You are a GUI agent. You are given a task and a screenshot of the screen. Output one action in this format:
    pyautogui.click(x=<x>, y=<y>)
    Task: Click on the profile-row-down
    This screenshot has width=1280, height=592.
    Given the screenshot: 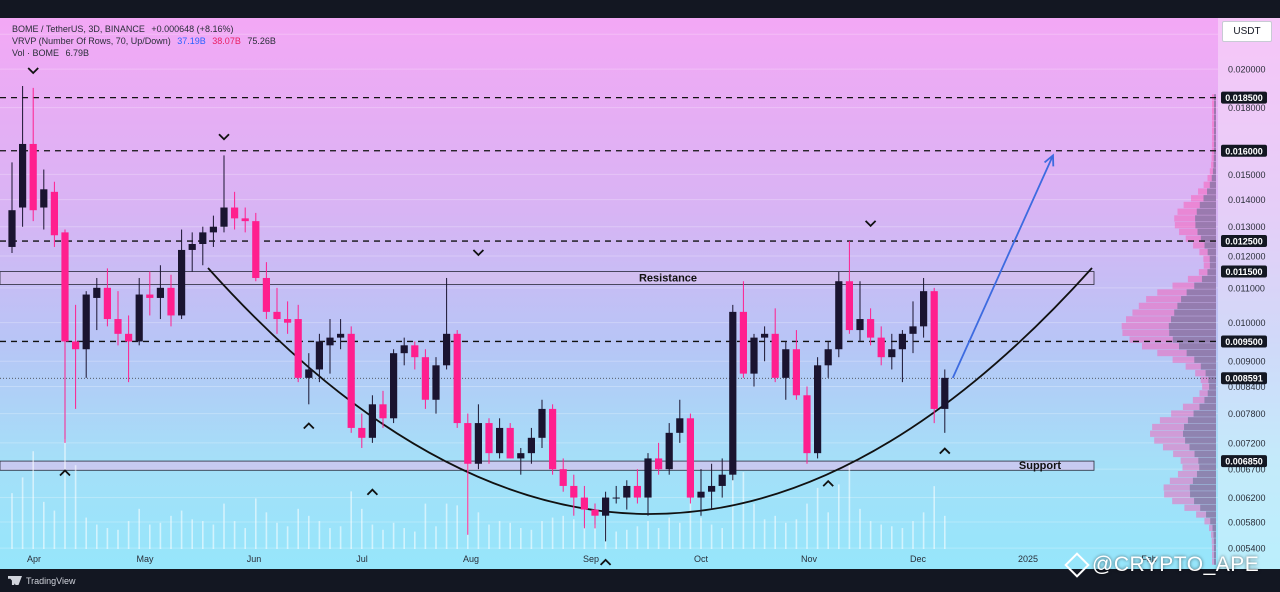 What is the action you would take?
    pyautogui.click(x=1200, y=366)
    